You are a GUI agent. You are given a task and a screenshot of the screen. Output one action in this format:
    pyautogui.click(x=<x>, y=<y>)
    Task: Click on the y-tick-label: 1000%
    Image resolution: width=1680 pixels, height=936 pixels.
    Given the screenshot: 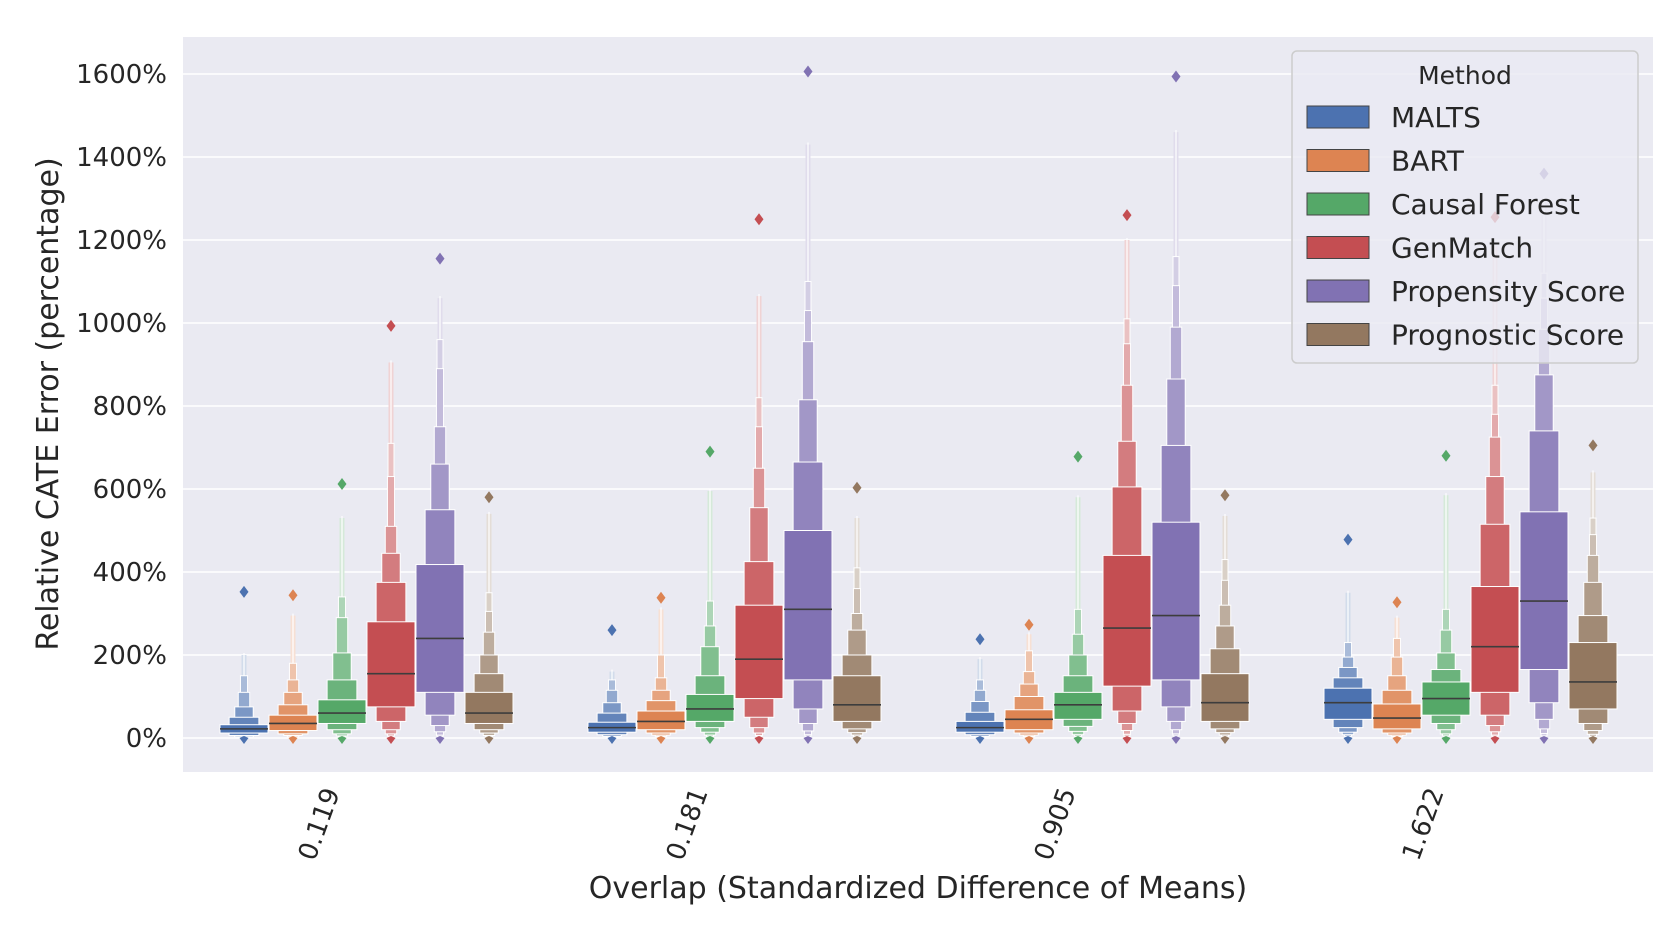 What is the action you would take?
    pyautogui.click(x=121, y=324)
    